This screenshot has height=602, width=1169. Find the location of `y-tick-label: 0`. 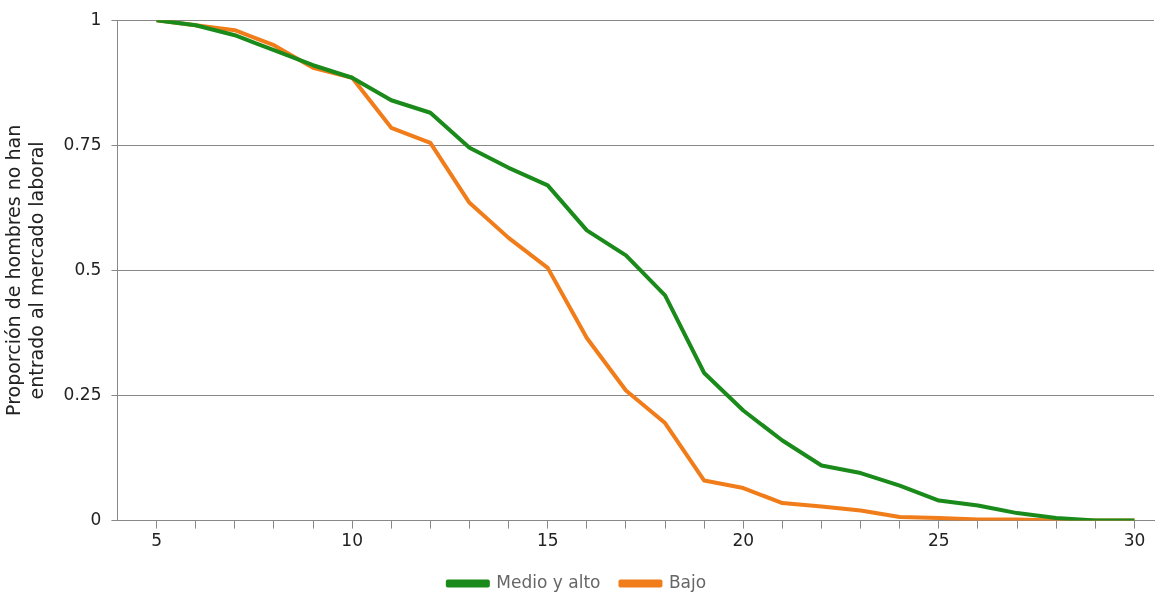

y-tick-label: 0 is located at coordinates (96, 519).